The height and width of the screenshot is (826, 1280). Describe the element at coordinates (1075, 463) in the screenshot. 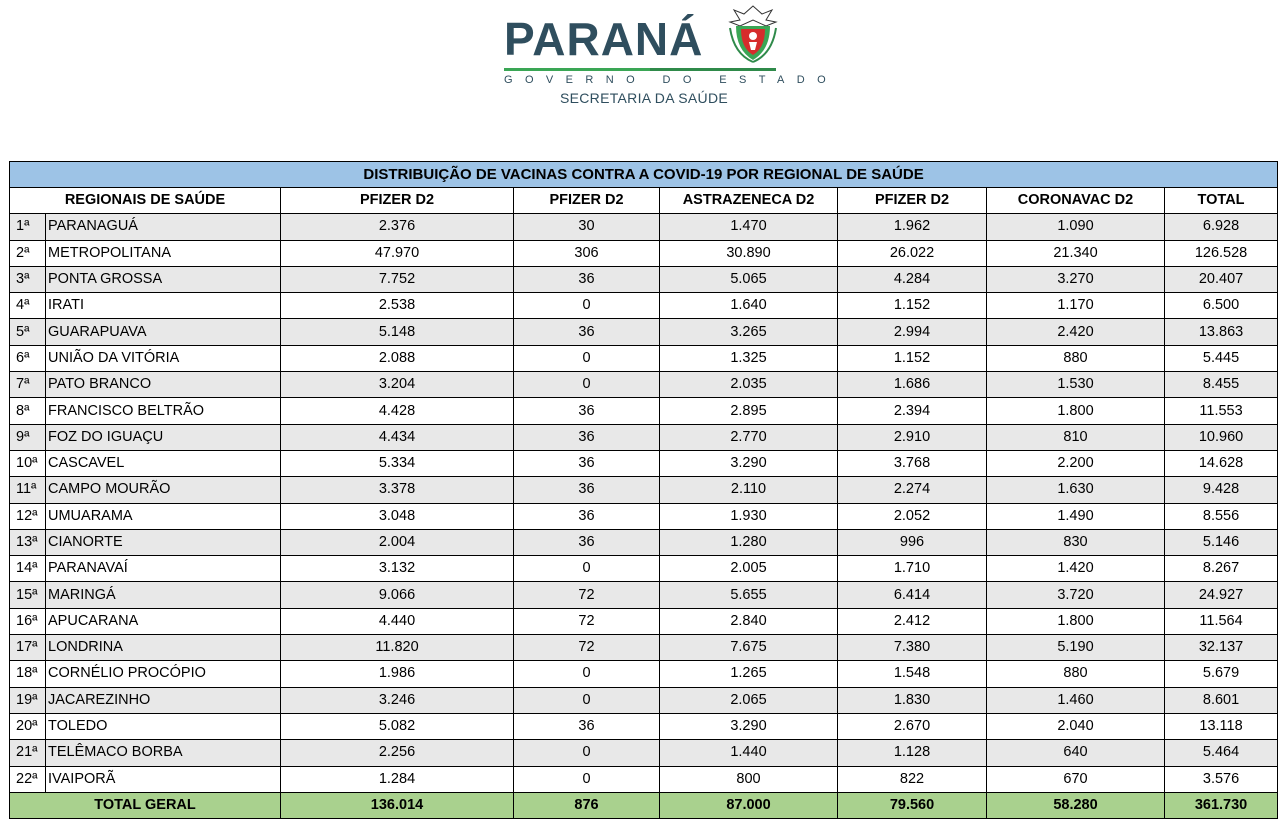

I see `table-cell: 2.200` at that location.